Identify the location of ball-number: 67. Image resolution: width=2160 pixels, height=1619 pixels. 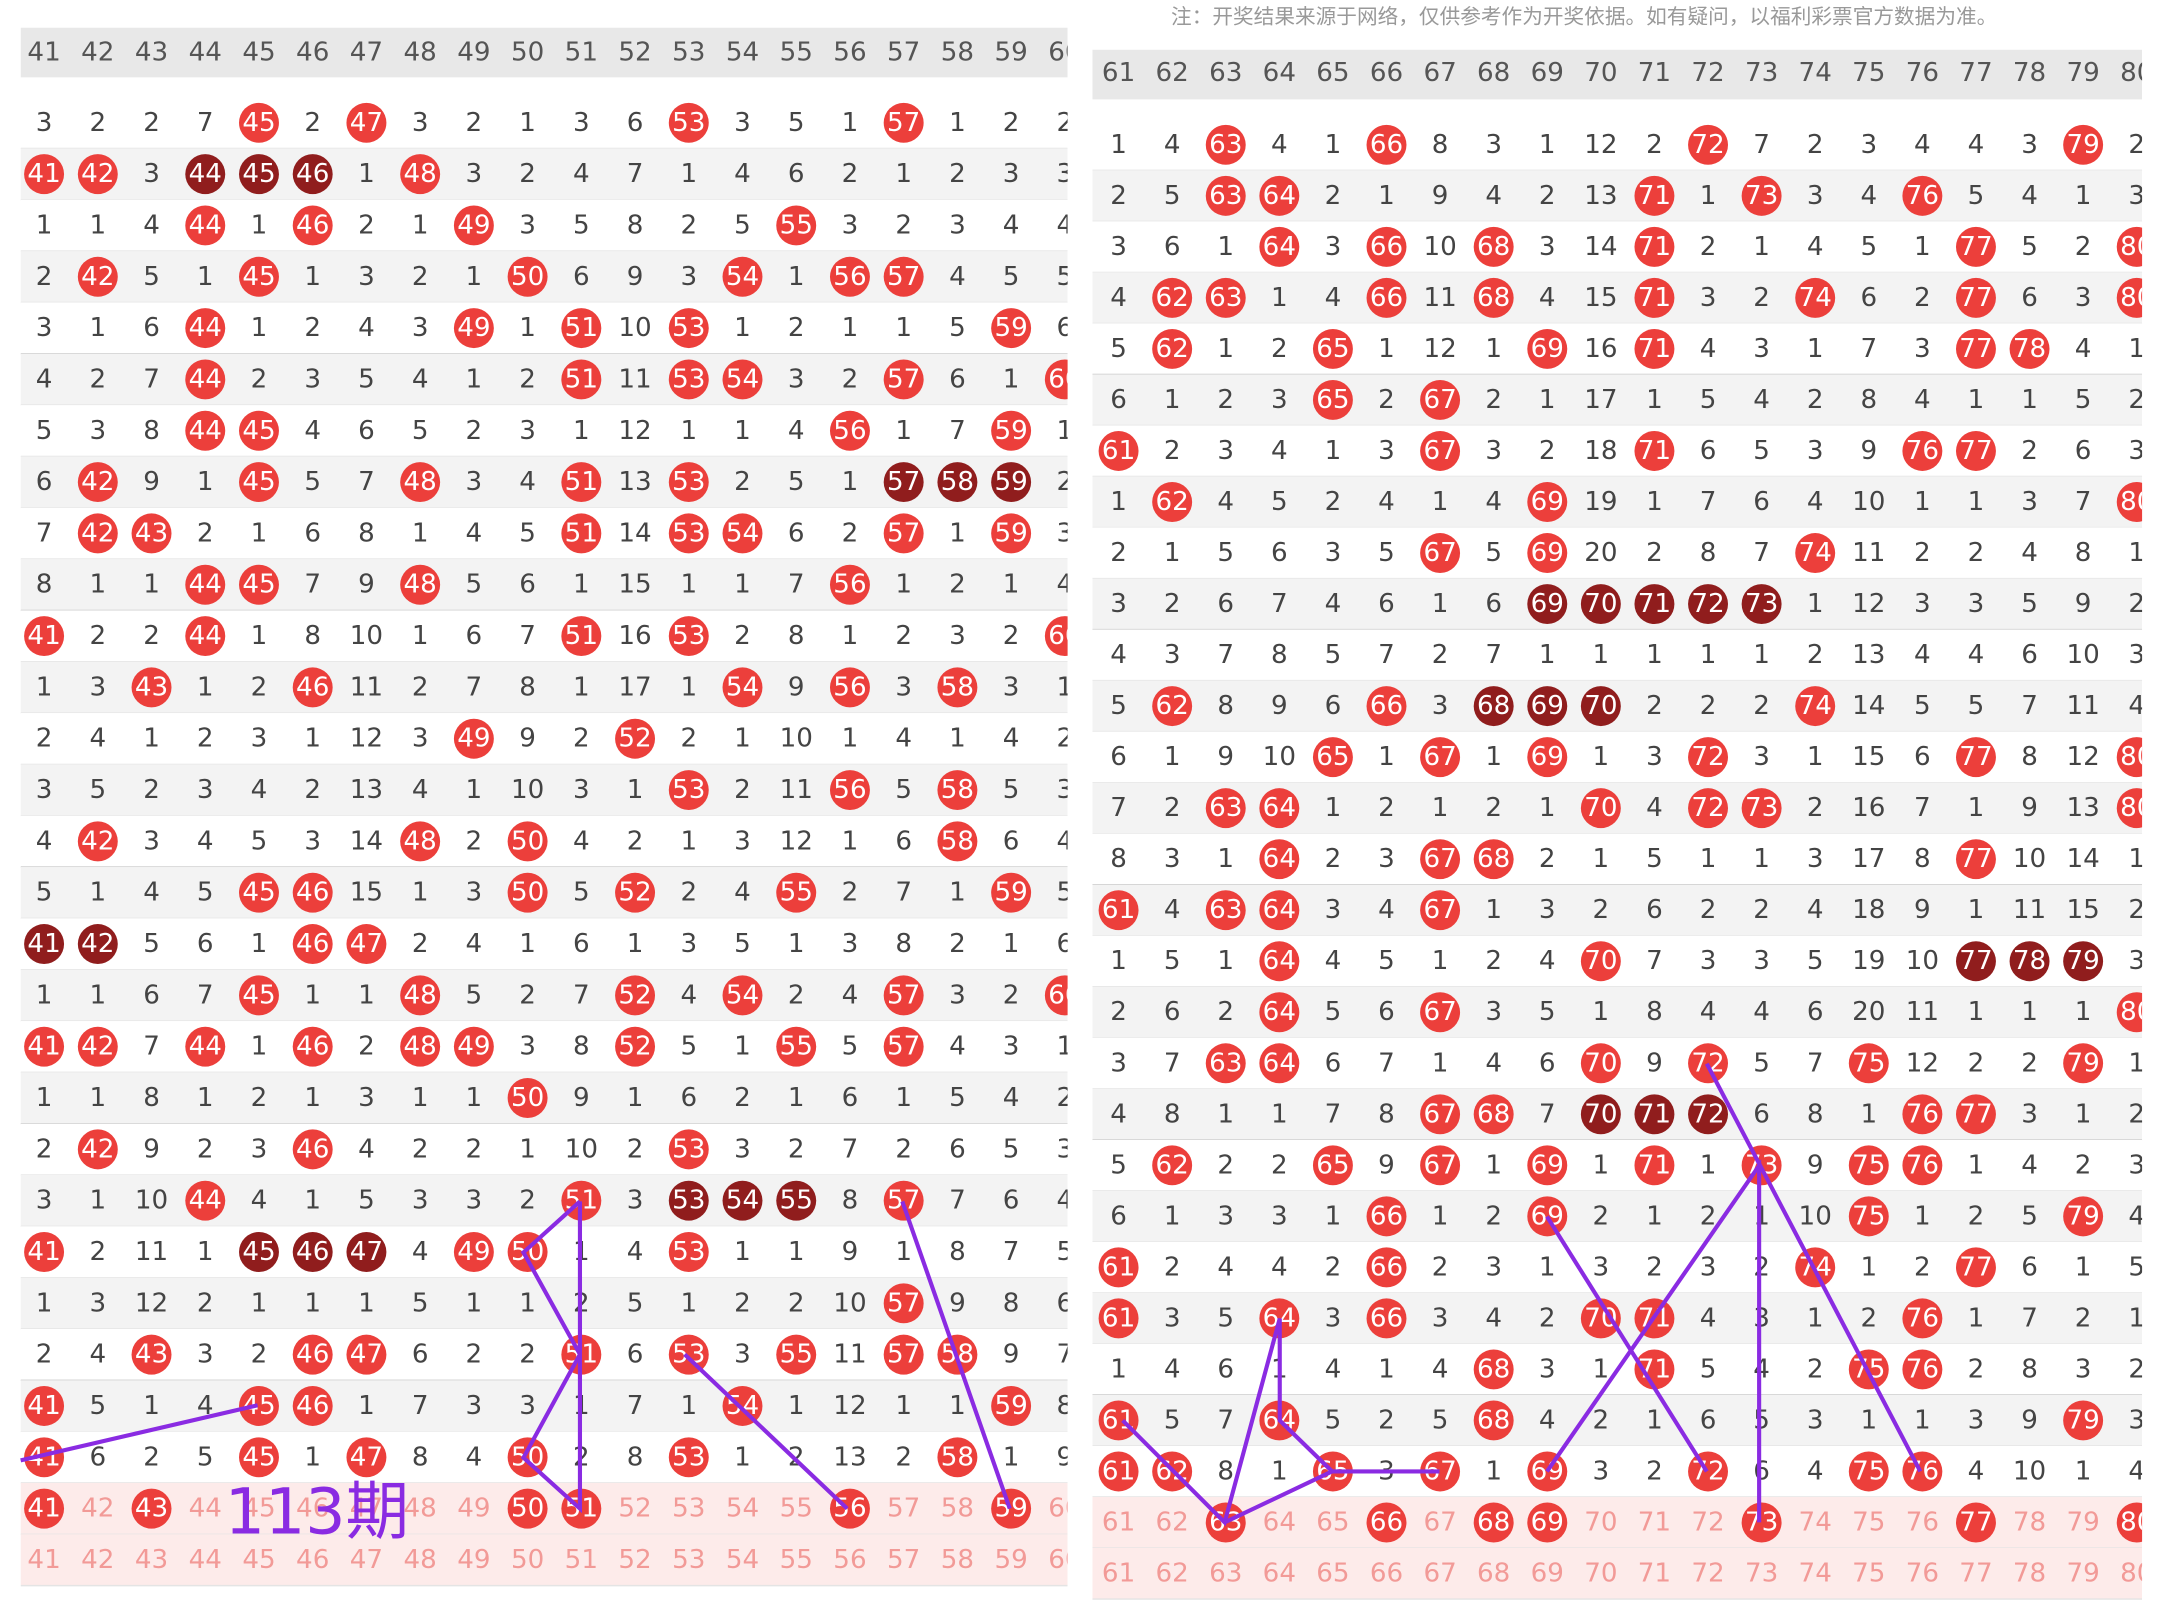
(1439, 757).